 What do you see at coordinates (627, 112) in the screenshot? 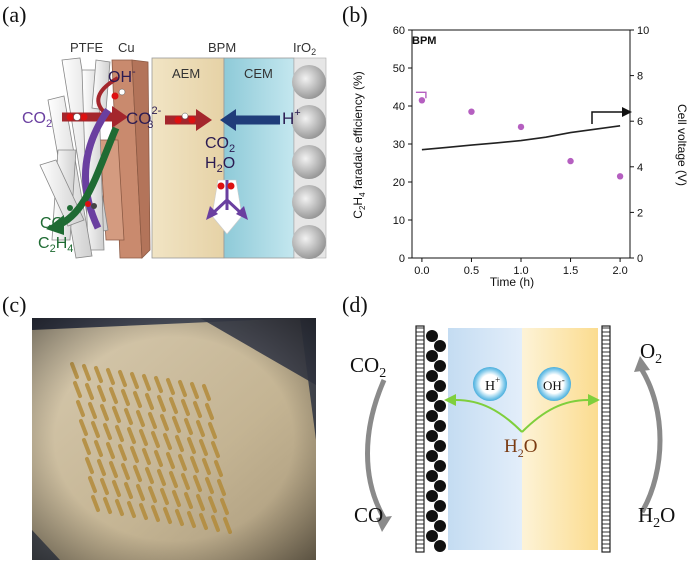
I see `right-axis-indicator-arrowhead` at bounding box center [627, 112].